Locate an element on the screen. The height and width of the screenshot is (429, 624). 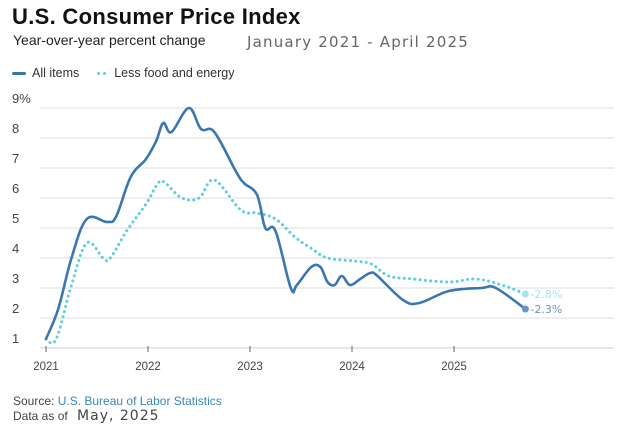
data-as-of-line: Data as of May, 2025 is located at coordinates (86, 416).